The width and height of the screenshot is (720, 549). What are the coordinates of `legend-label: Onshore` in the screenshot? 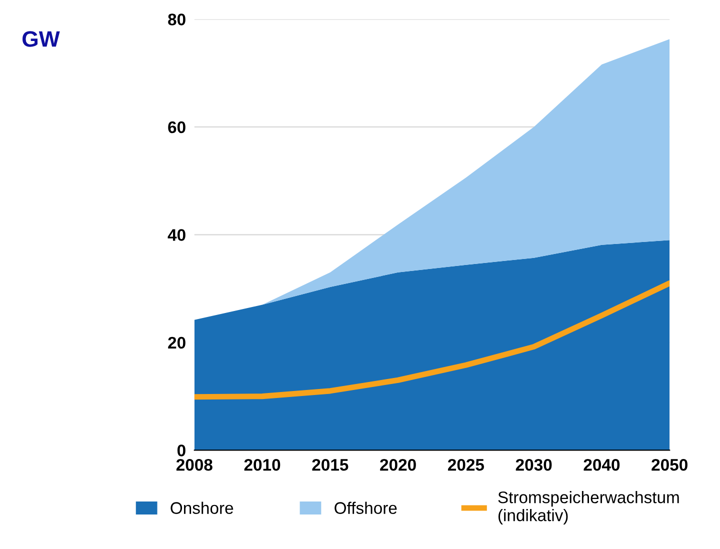 It's located at (202, 508).